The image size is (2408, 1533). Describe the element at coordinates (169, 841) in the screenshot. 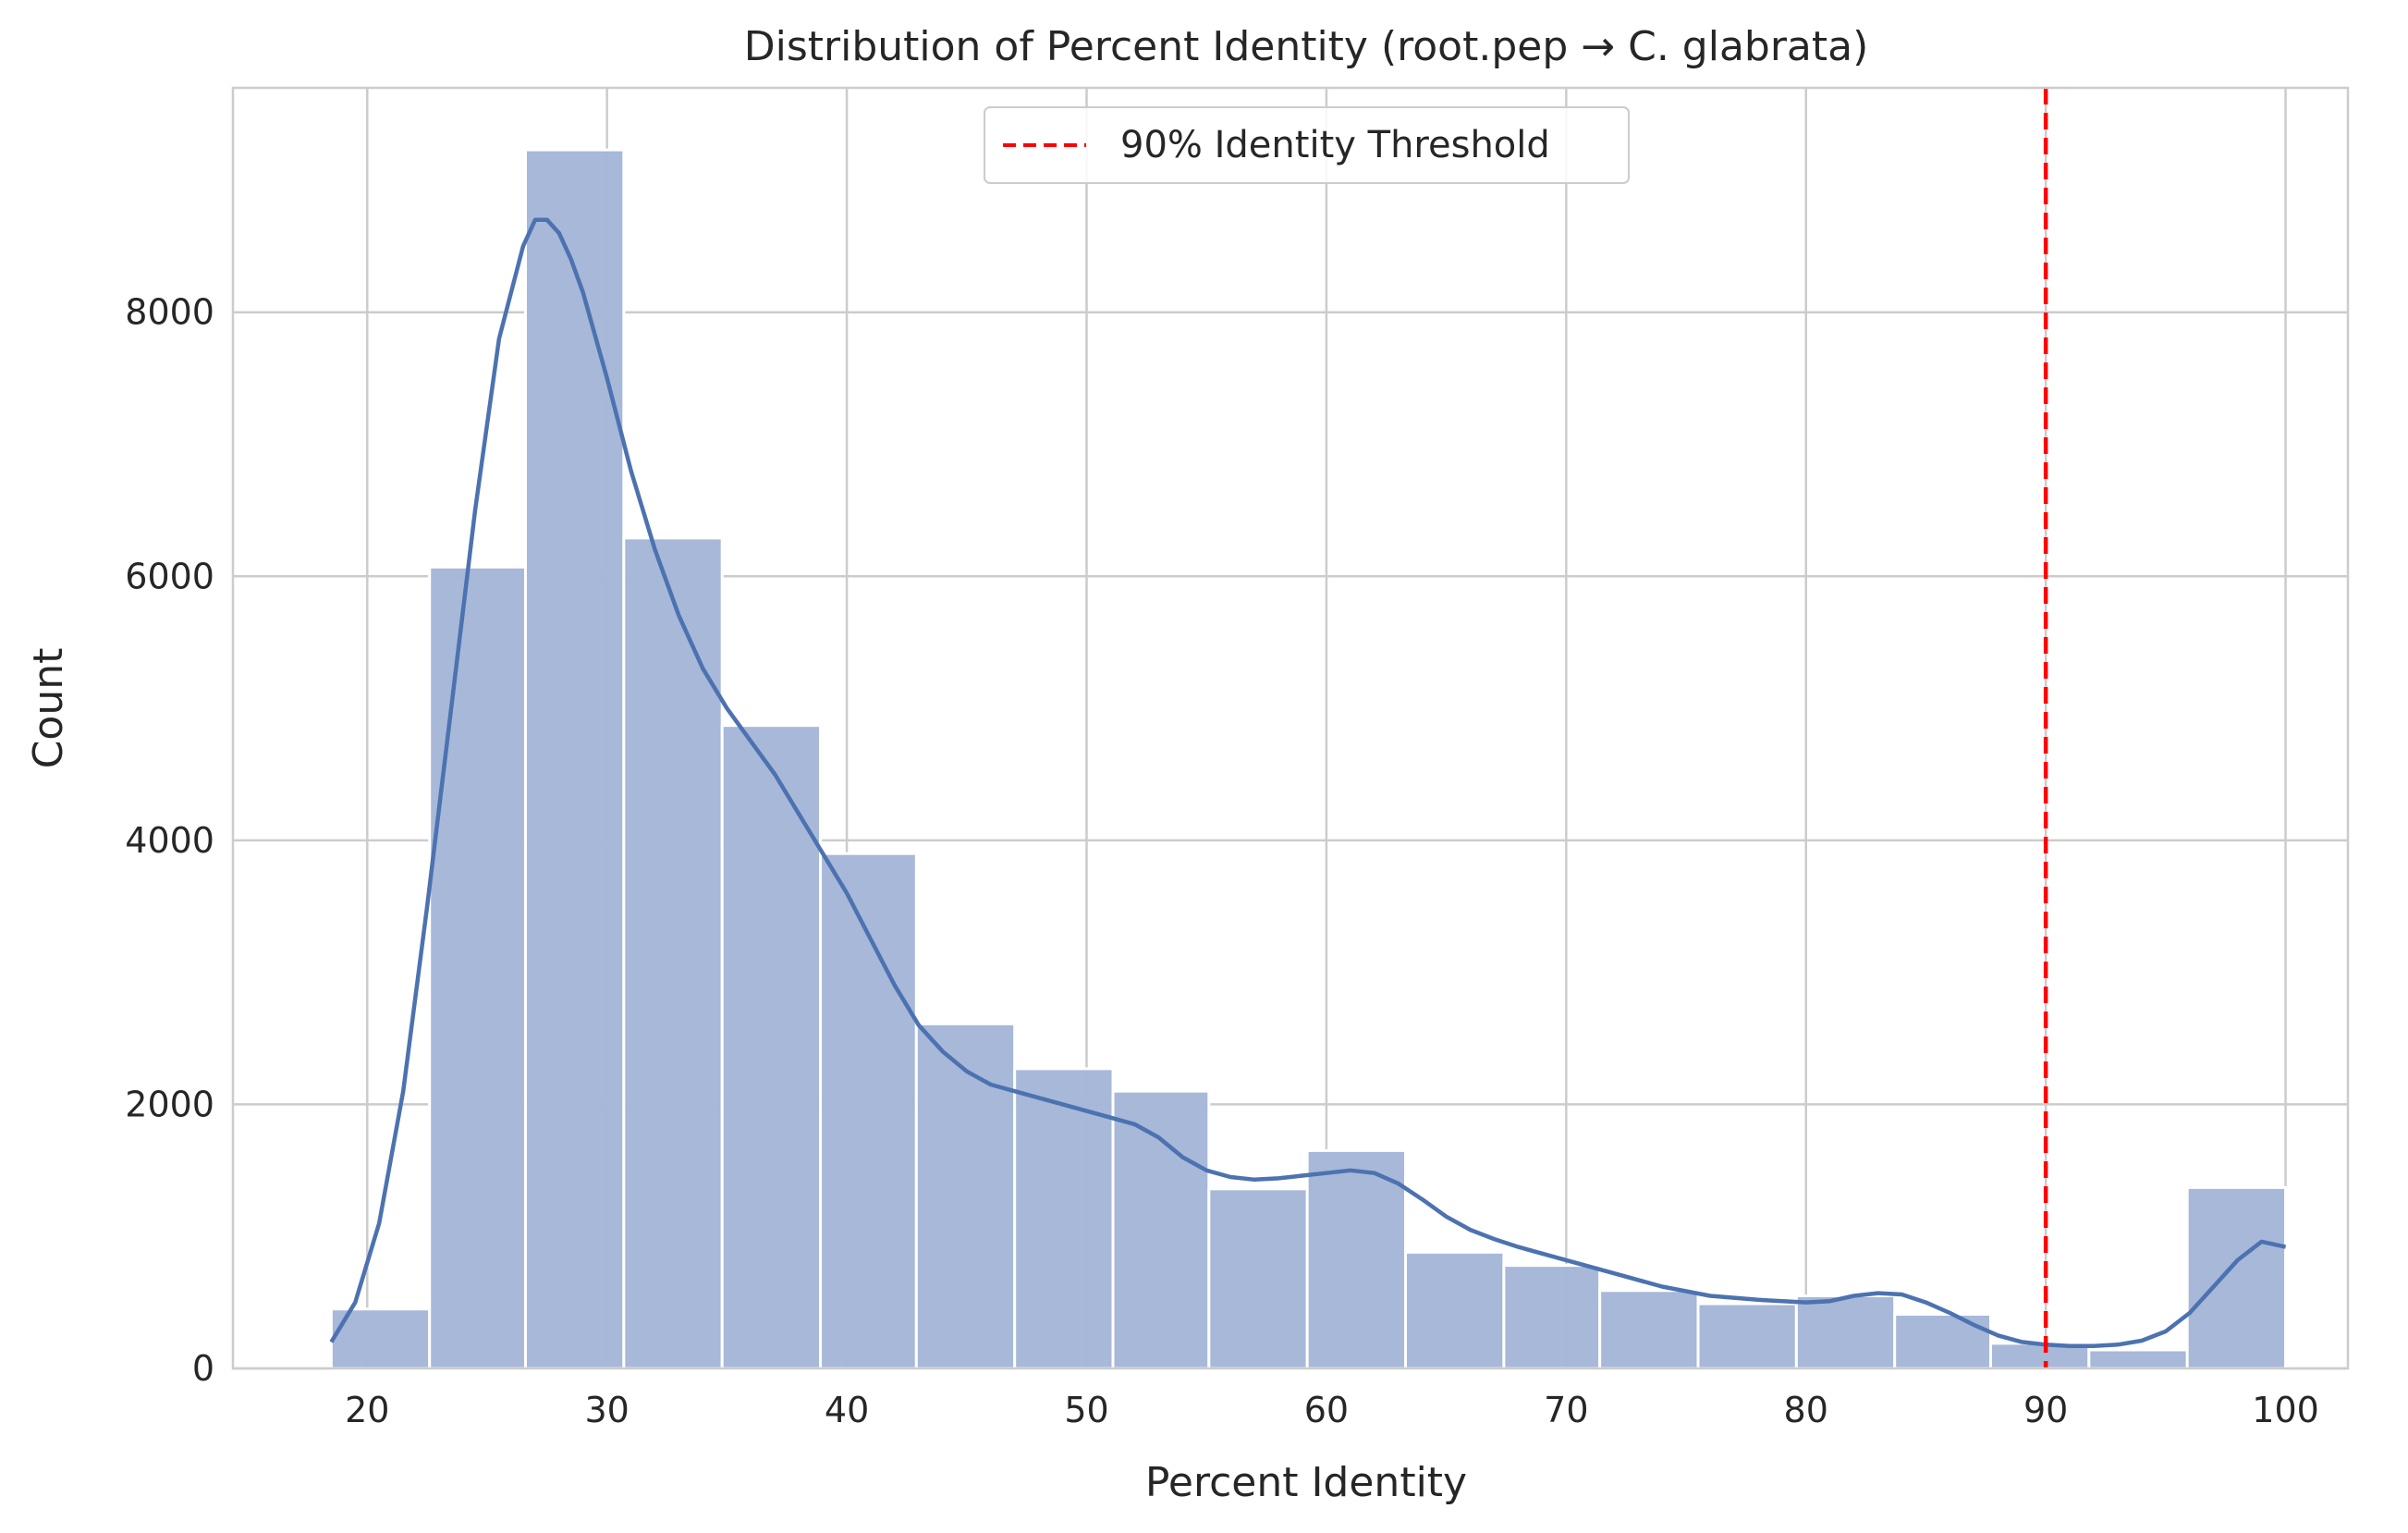

I see `y-tick-label: 4000` at that location.